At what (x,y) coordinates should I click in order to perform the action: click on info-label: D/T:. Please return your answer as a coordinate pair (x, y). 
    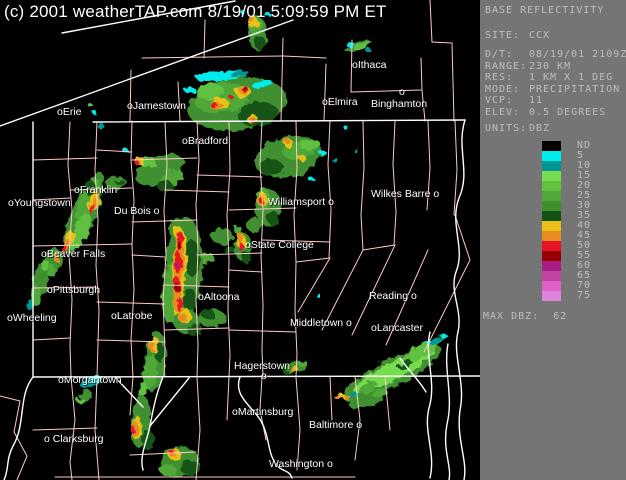
    Looking at the image, I should click on (499, 54).